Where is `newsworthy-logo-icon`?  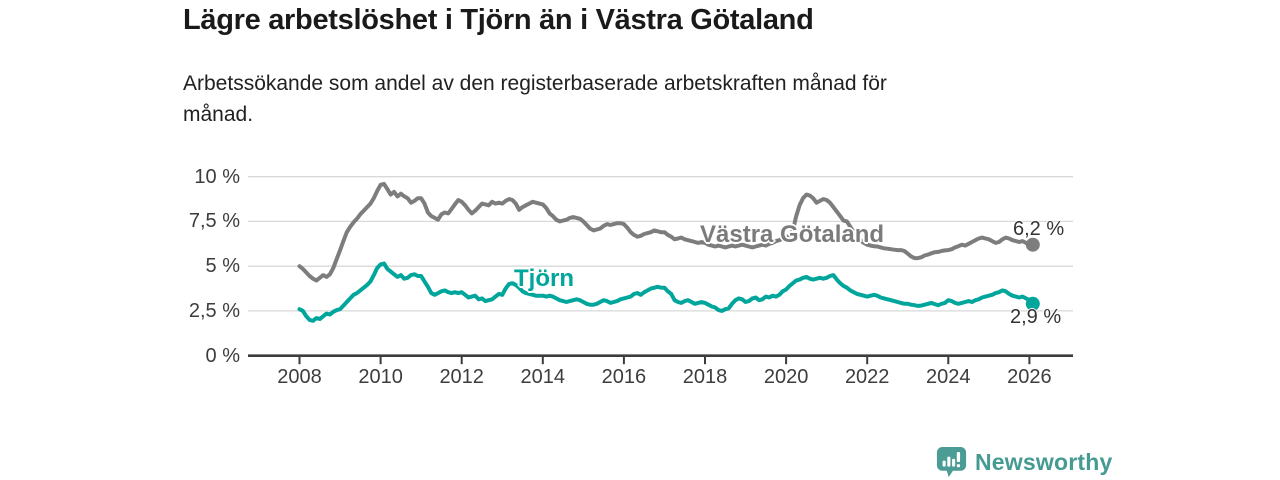
newsworthy-logo-icon is located at coordinates (951, 462).